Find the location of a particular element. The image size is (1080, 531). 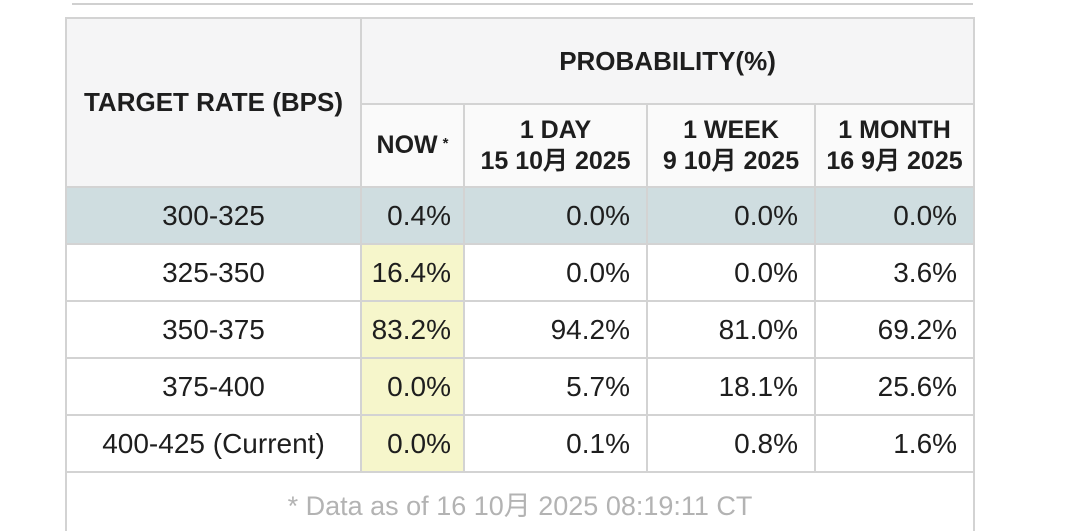

table-row-300-325: 300-325 0.4% 0.0% 0.0% 0.0% is located at coordinates (520, 215).